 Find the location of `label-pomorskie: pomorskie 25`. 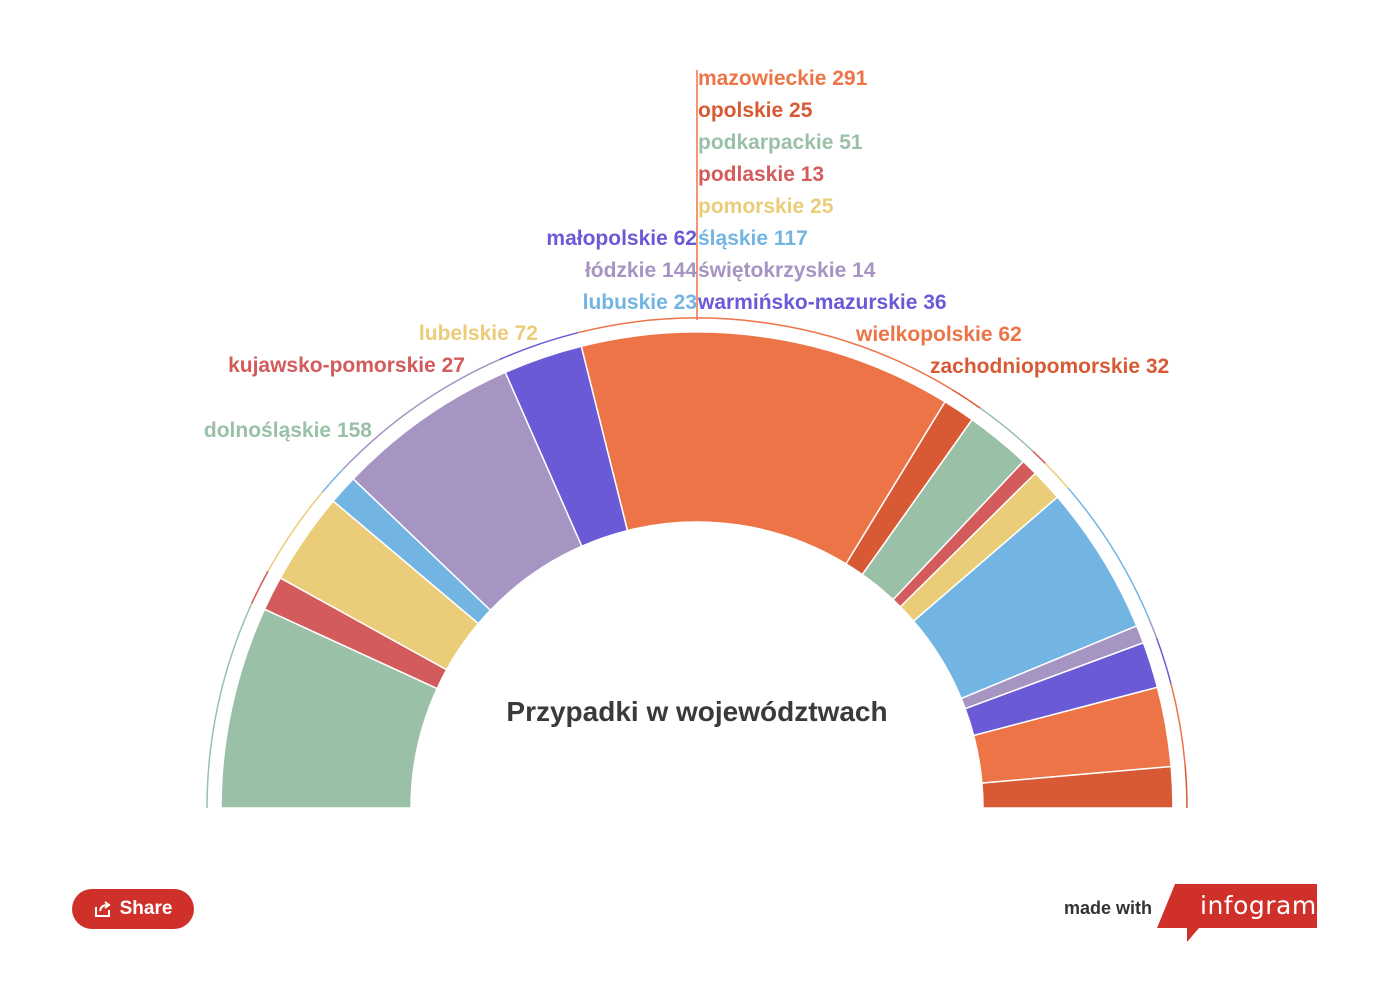

label-pomorskie: pomorskie 25 is located at coordinates (766, 206).